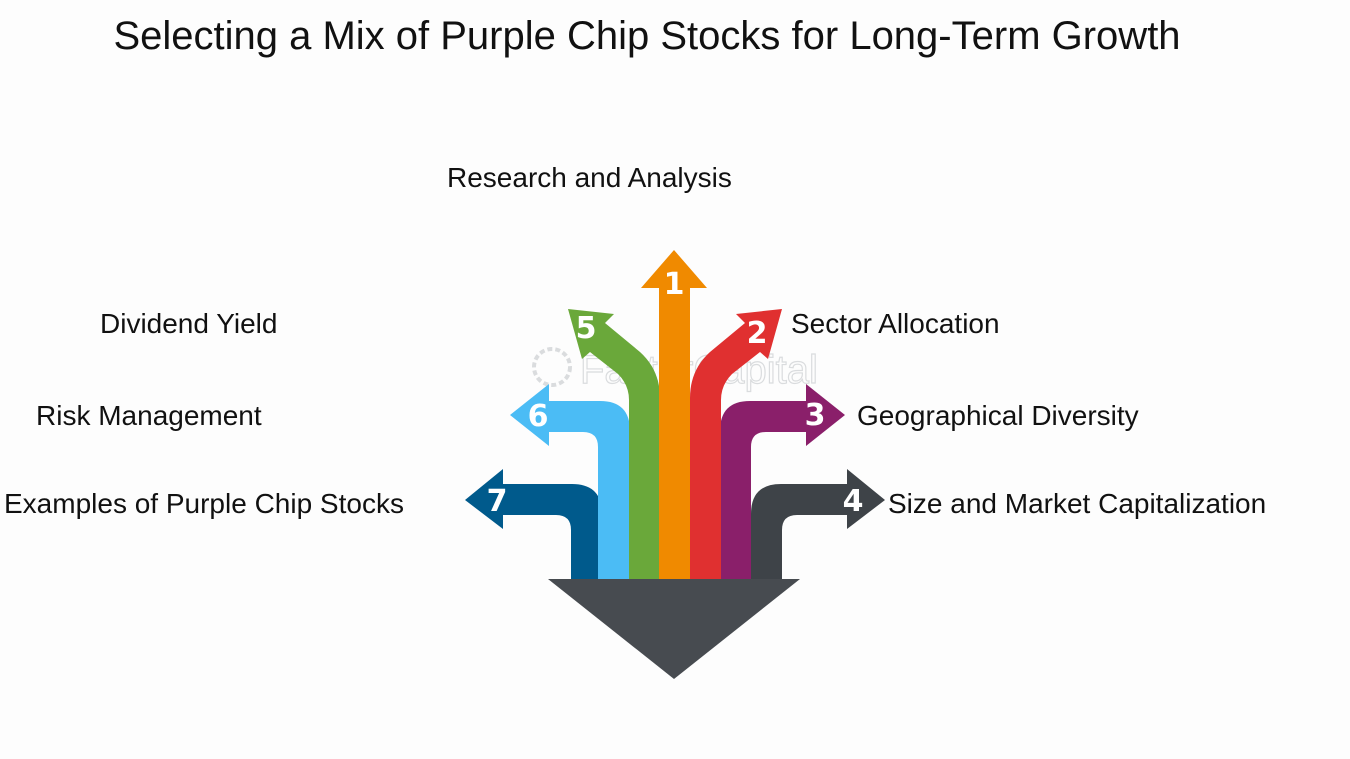 This screenshot has width=1350, height=759. What do you see at coordinates (204, 503) in the screenshot?
I see `step-7-label: Examples of Purple Chip Stocks` at bounding box center [204, 503].